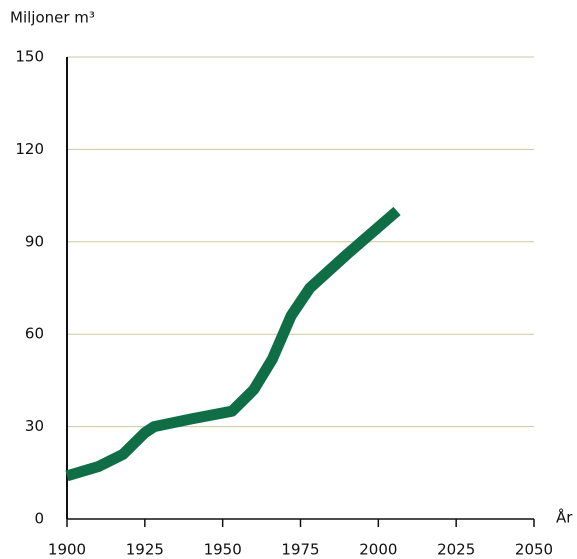 This screenshot has width=577, height=559. I want to click on y-tick-label: 0, so click(39, 519).